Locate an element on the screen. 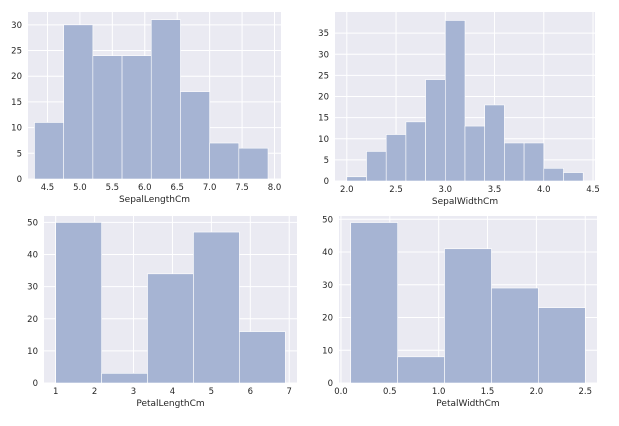  x-tick-label: 4.0 is located at coordinates (544, 190).